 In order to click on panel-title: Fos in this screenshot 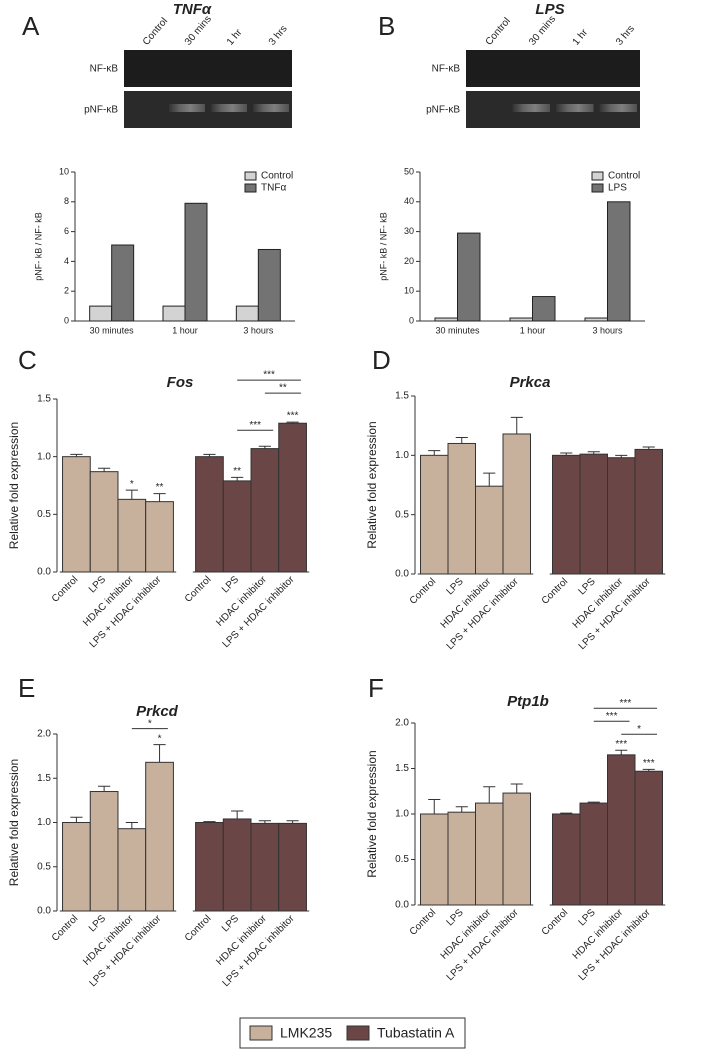, I will do `click(180, 382)`.